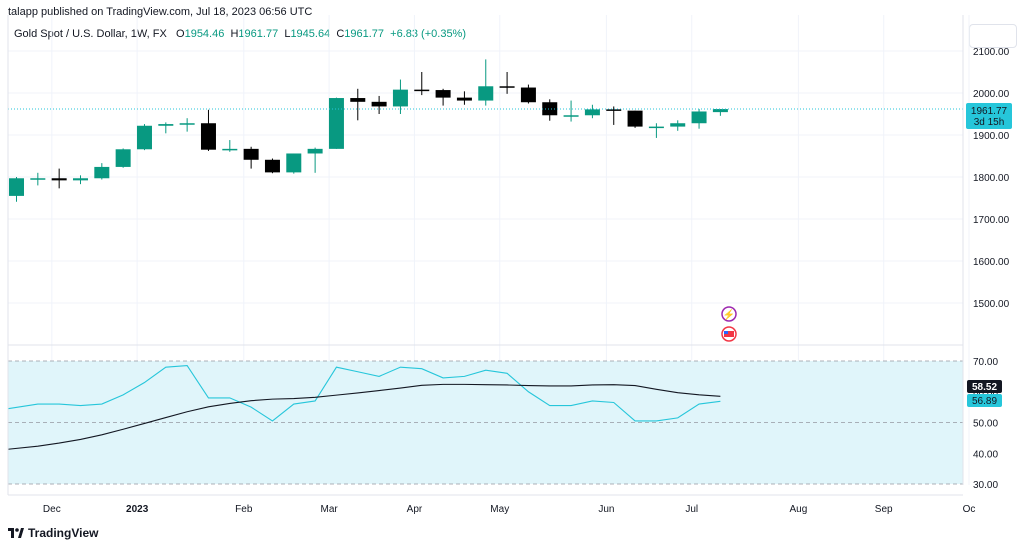 The height and width of the screenshot is (548, 1024). Describe the element at coordinates (991, 52) in the screenshot. I see `price-tick-label: 2100.00` at that location.